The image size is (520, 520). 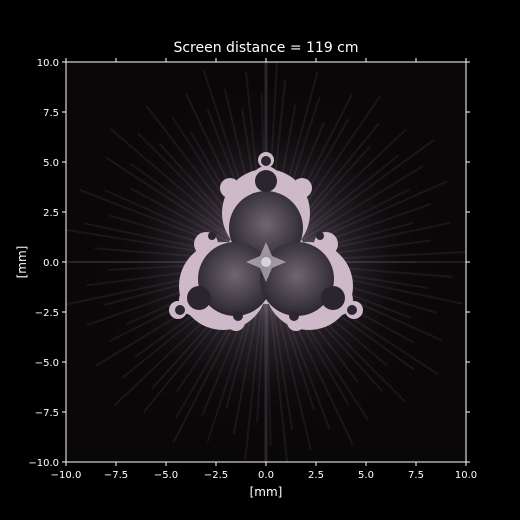 I want to click on y-tick-label: 0.0, so click(x=51, y=263).